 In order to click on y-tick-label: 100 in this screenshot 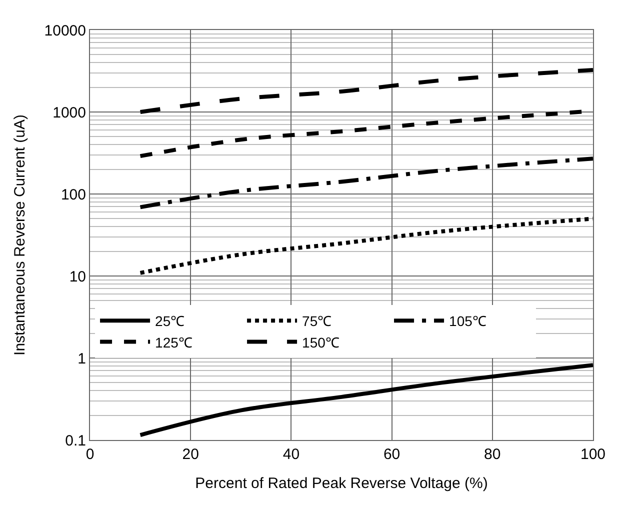, I will do `click(73, 195)`.